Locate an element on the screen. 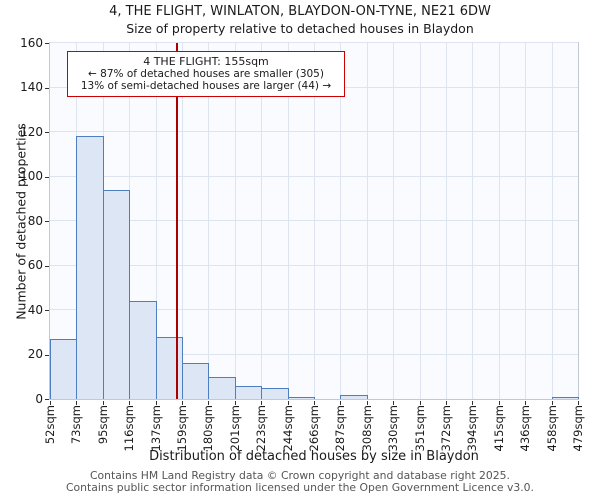  x-tick-label: 436sqm is located at coordinates (525, 428).